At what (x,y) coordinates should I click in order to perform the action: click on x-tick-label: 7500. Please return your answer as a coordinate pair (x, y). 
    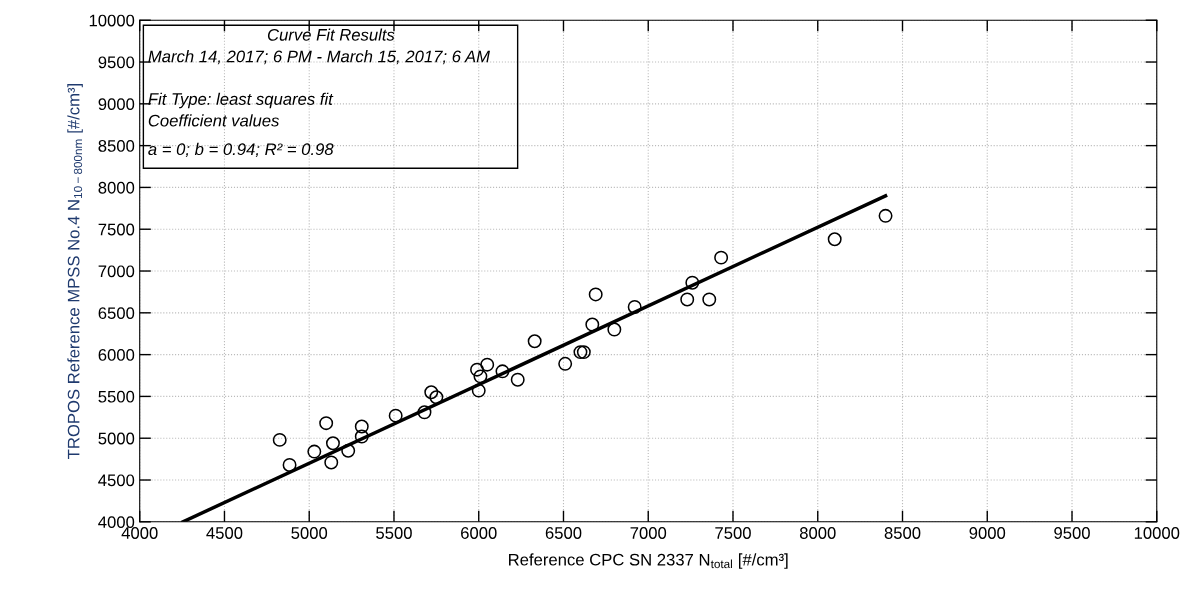
    Looking at the image, I should click on (733, 533).